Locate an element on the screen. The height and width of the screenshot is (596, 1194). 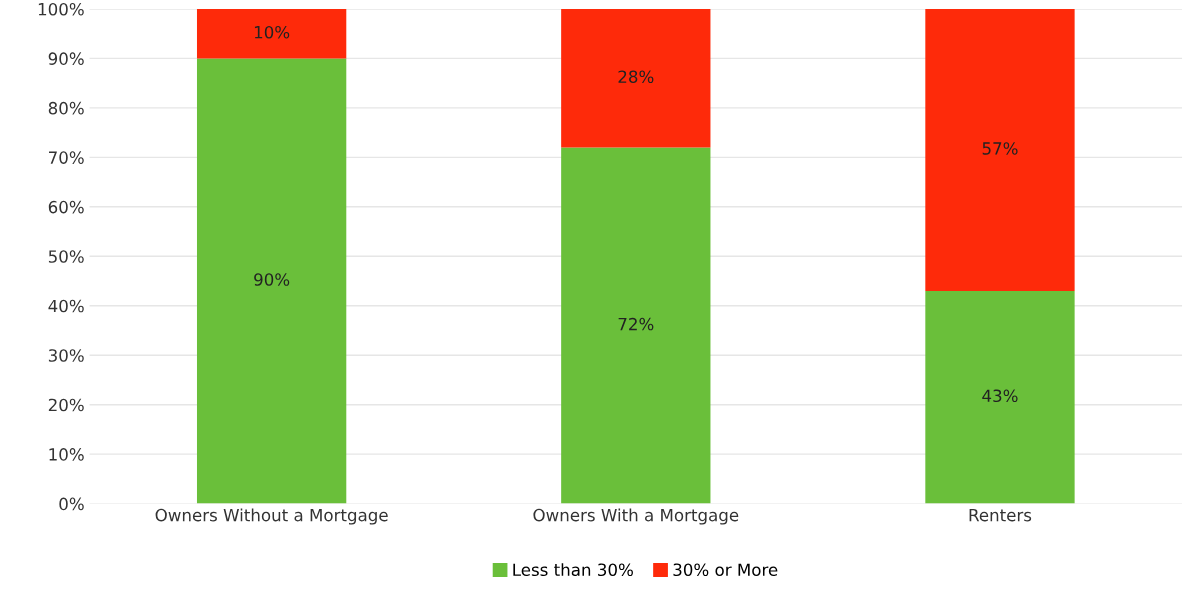
y-tick-label: 0% is located at coordinates (71, 504).